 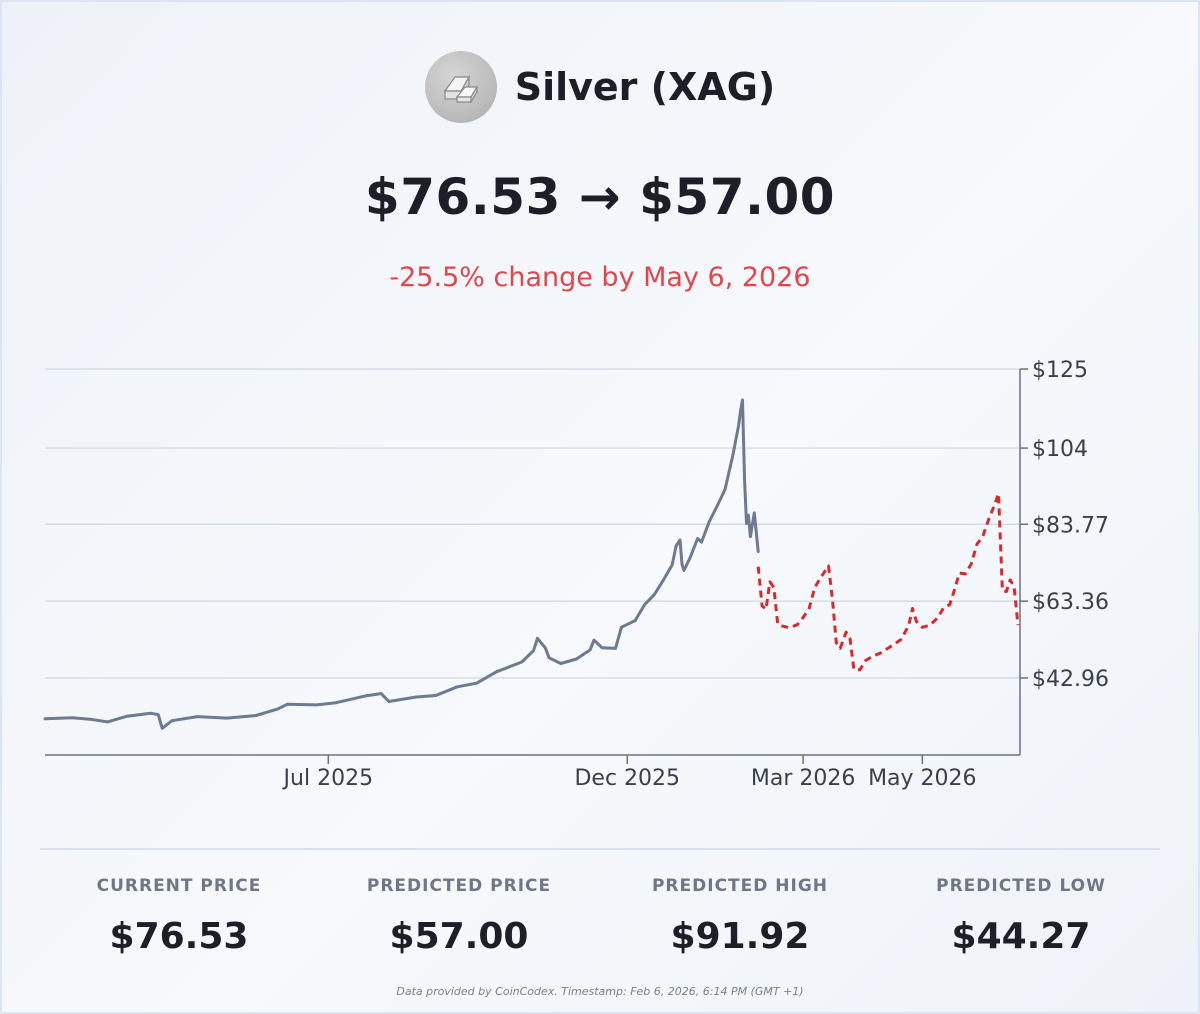 I want to click on forecast-price-line, so click(x=888, y=582).